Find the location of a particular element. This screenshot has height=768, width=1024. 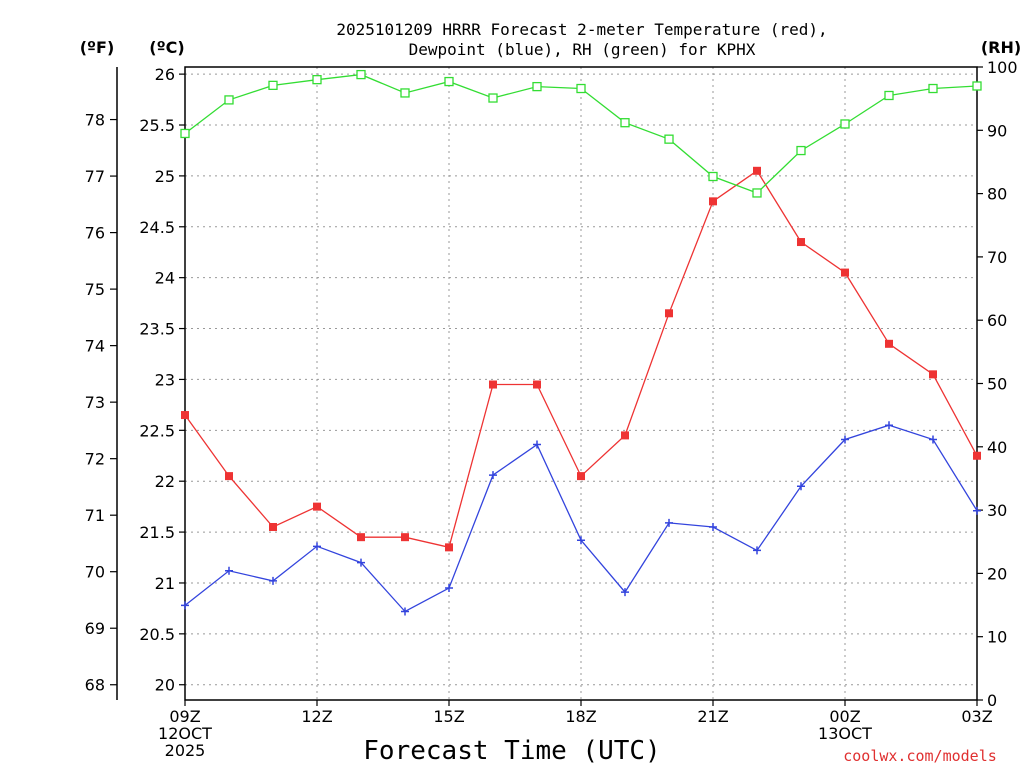

celsius-tick-label: 25.5 is located at coordinates (157, 125).